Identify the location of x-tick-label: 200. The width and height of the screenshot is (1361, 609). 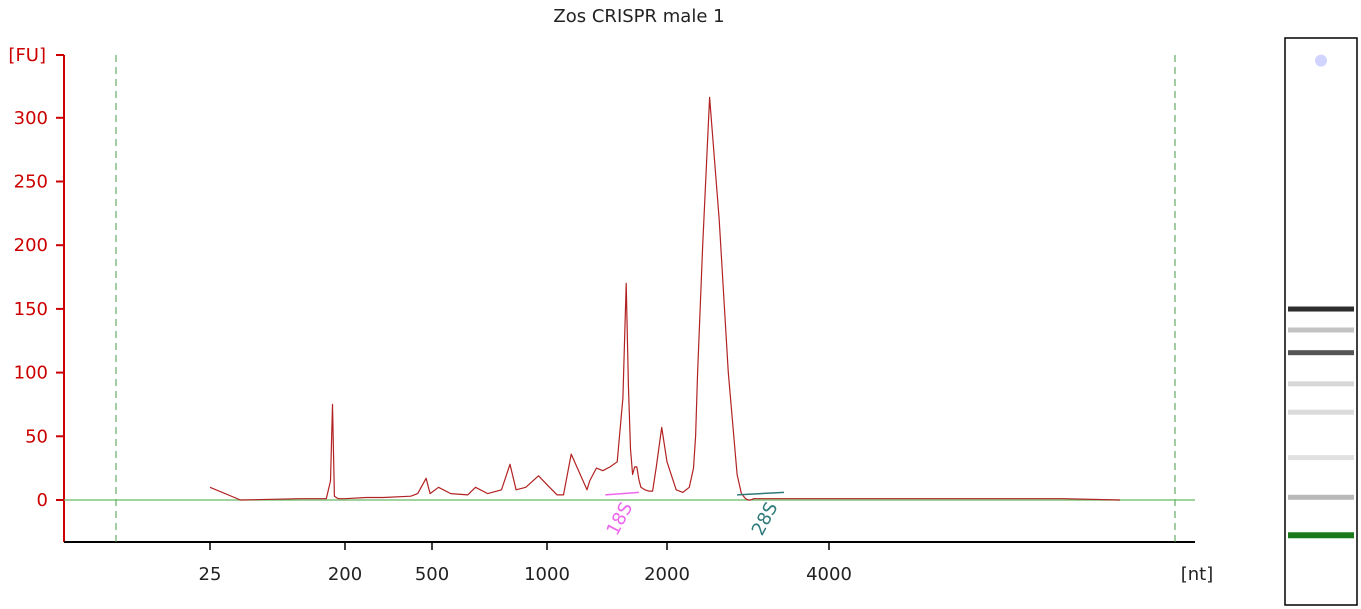
(345, 574).